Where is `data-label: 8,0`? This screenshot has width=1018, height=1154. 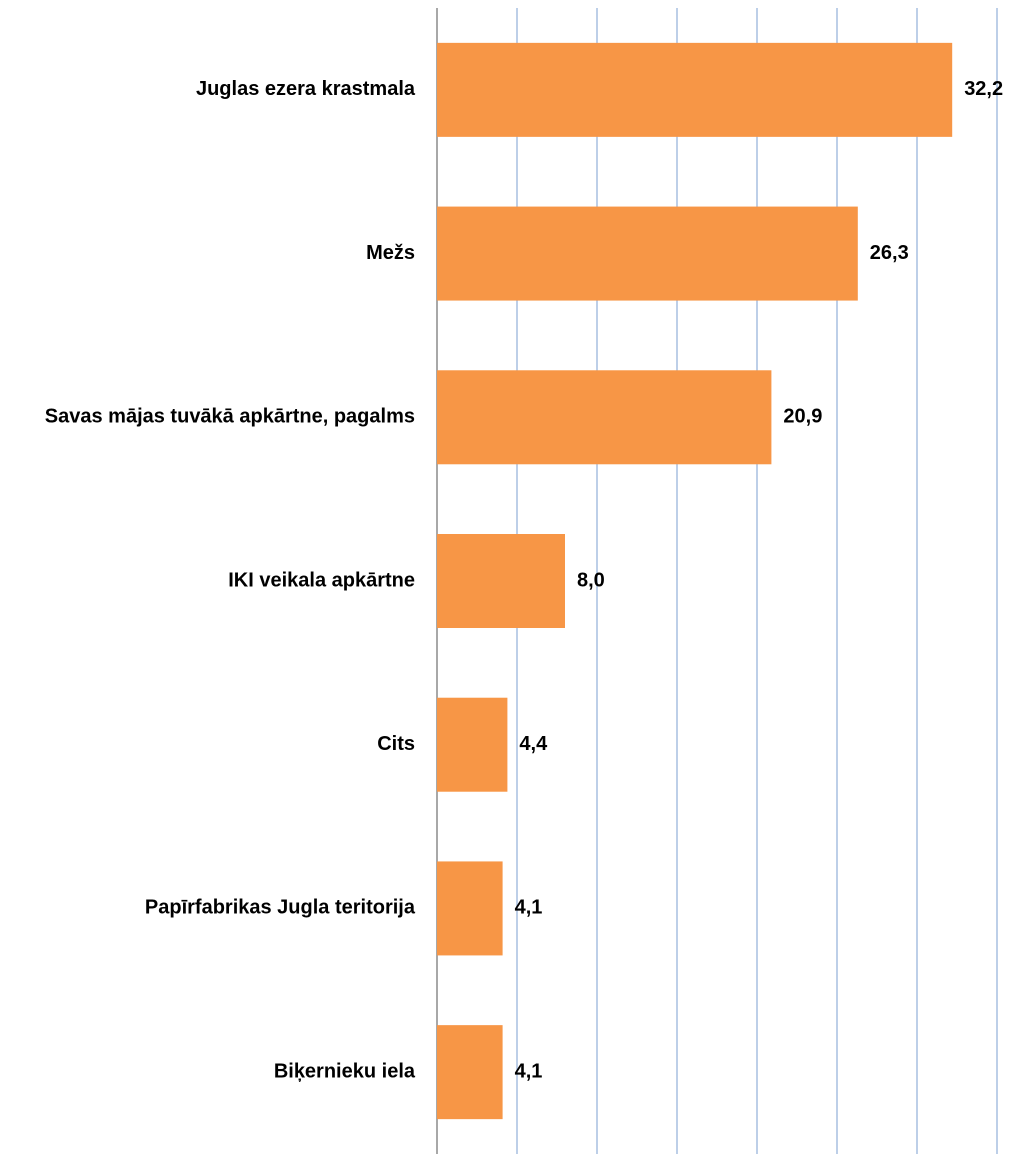
data-label: 8,0 is located at coordinates (591, 580).